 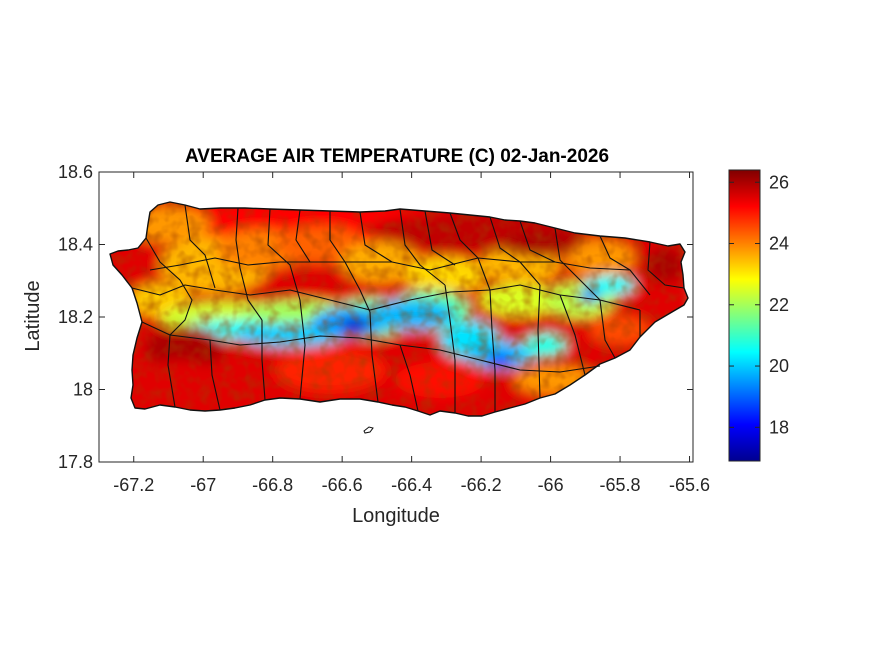 I want to click on chart-title: AVERAGE AIR TEMPERATURE (C) 02-Jan-2026, so click(x=397, y=156).